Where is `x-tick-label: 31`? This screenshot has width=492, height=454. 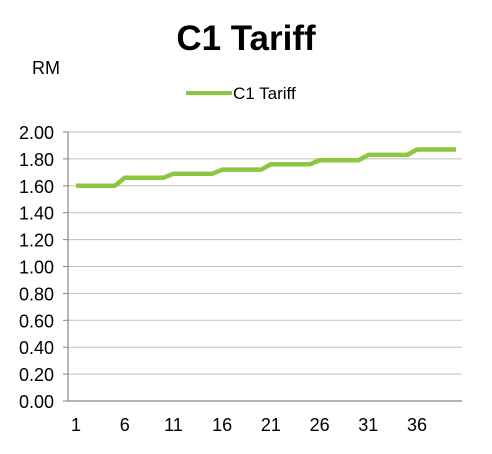
x-tick-label: 31 is located at coordinates (368, 425).